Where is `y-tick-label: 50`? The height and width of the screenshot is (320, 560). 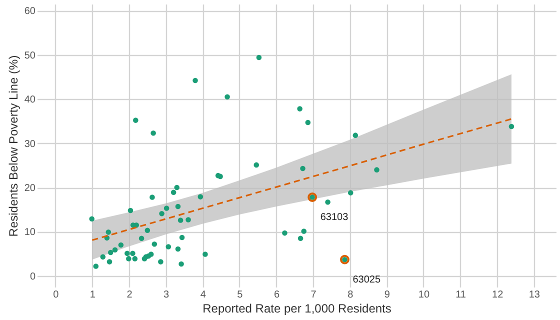
y-tick-label: 50 is located at coordinates (30, 56).